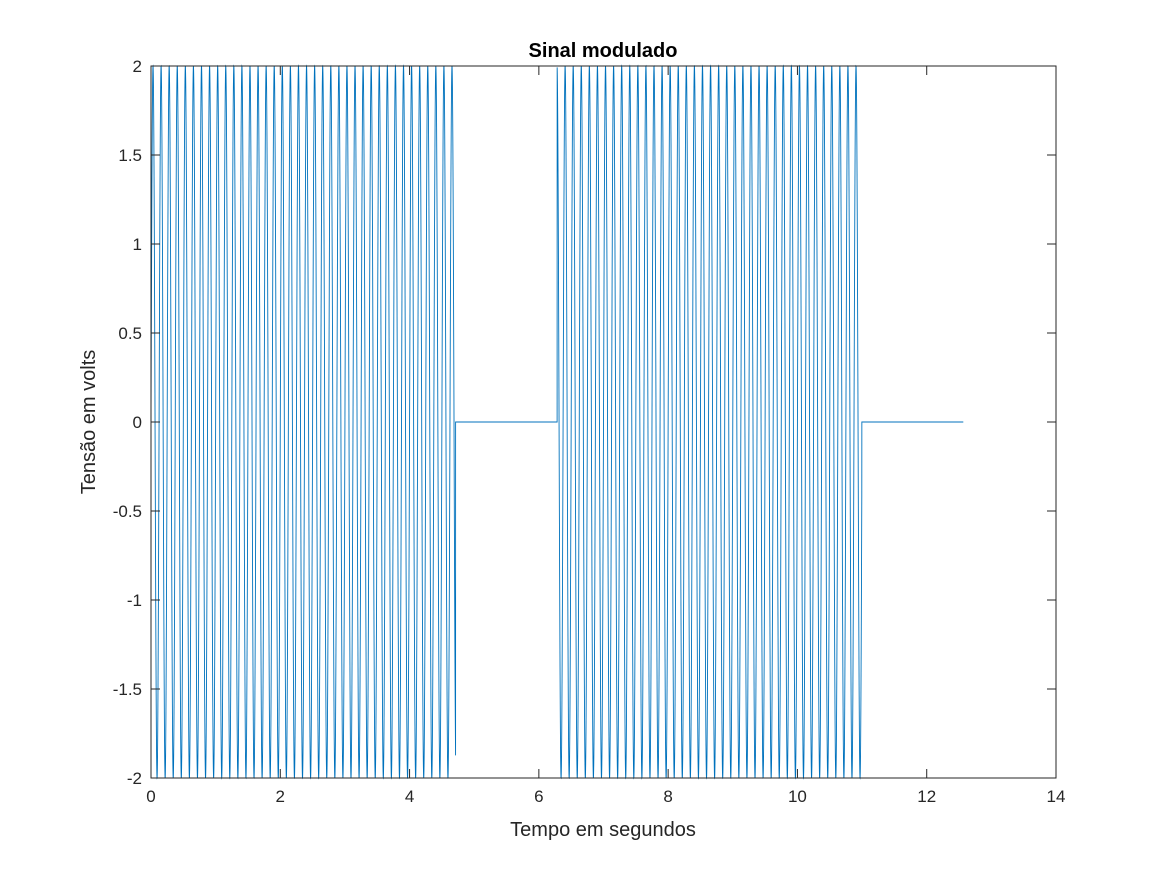 The image size is (1167, 875). Describe the element at coordinates (797, 796) in the screenshot. I see `x-tick-label: 10` at that location.